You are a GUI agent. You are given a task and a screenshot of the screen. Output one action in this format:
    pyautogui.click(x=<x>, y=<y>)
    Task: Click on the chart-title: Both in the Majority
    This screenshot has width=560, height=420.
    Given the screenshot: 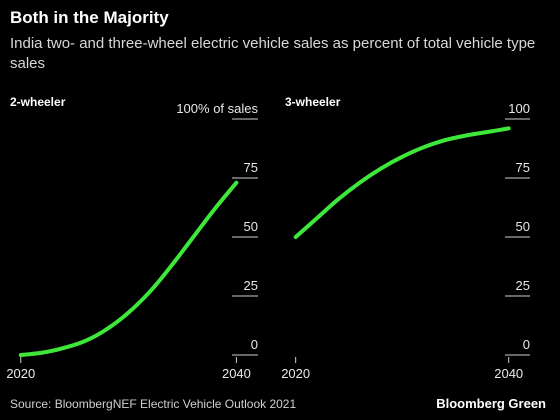 What is the action you would take?
    pyautogui.click(x=89, y=17)
    